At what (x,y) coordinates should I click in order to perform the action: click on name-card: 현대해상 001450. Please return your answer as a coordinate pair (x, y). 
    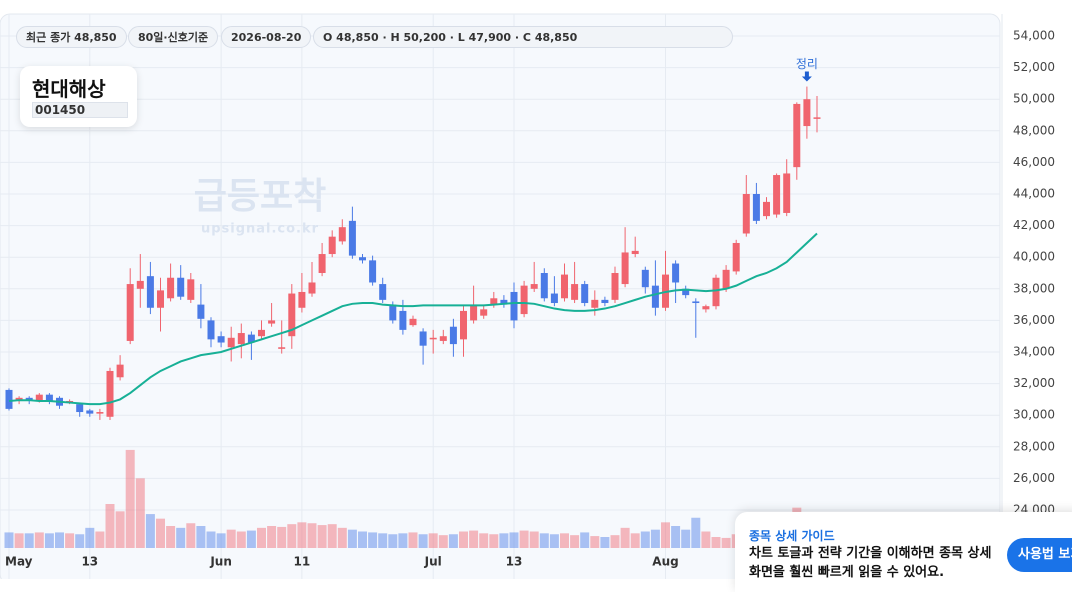
    Looking at the image, I should click on (78, 96).